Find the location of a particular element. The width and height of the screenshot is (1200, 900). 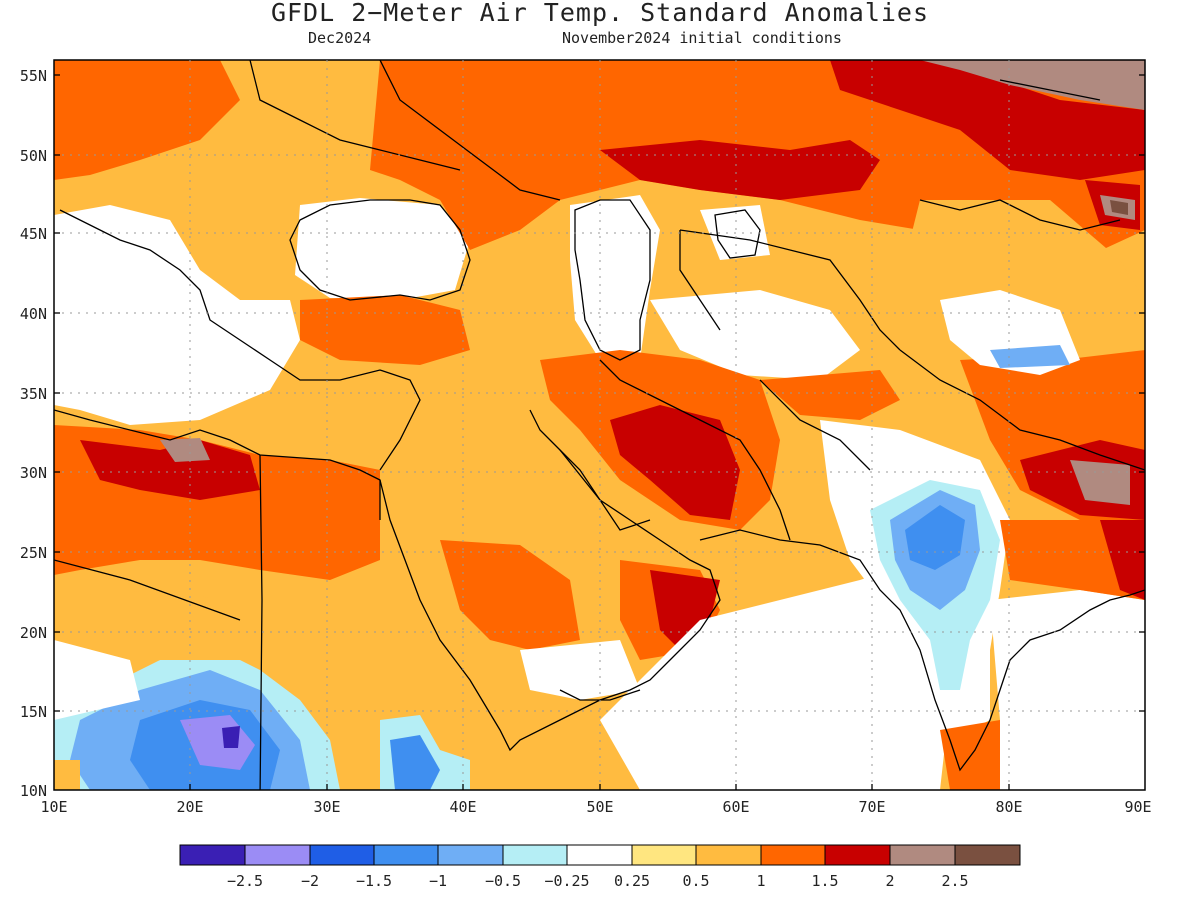

y-label-35n: 35N is located at coordinates (33, 394).